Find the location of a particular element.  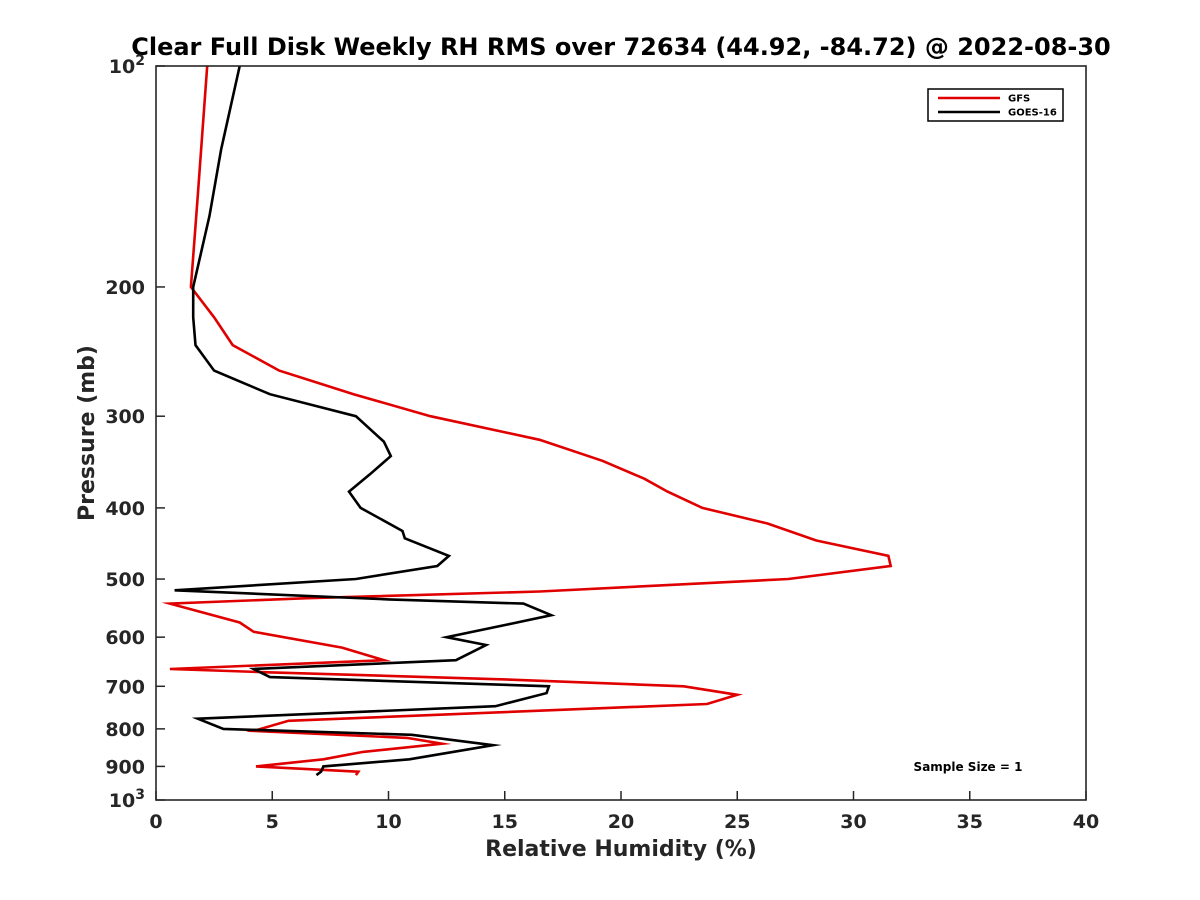

y-tick-label: 10² is located at coordinates (127, 65).